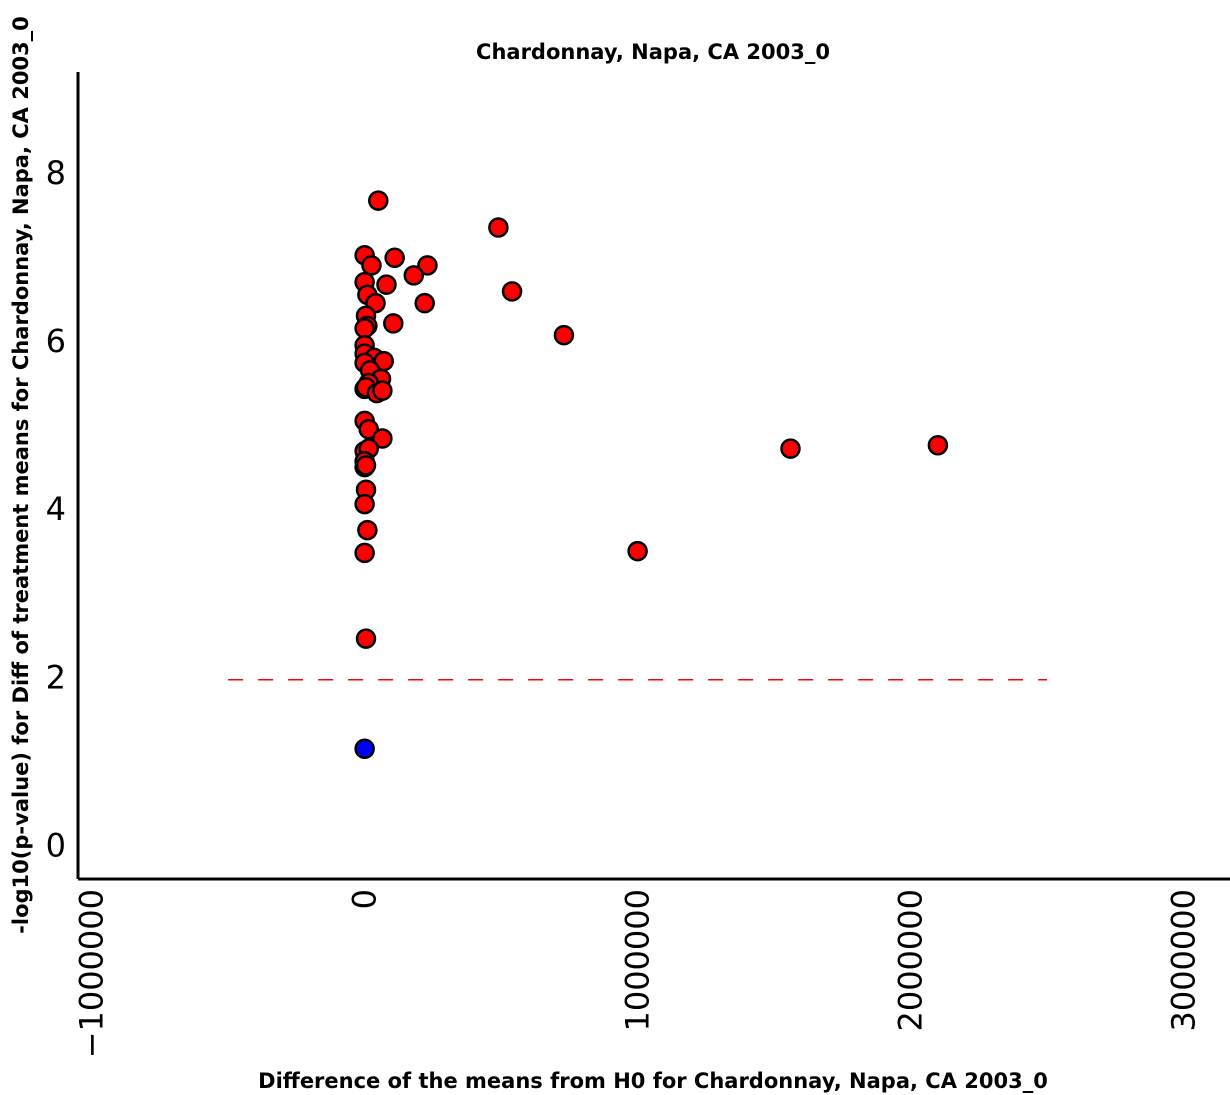 This screenshot has width=1230, height=1095. I want to click on x-tick-label: 0, so click(365, 899).